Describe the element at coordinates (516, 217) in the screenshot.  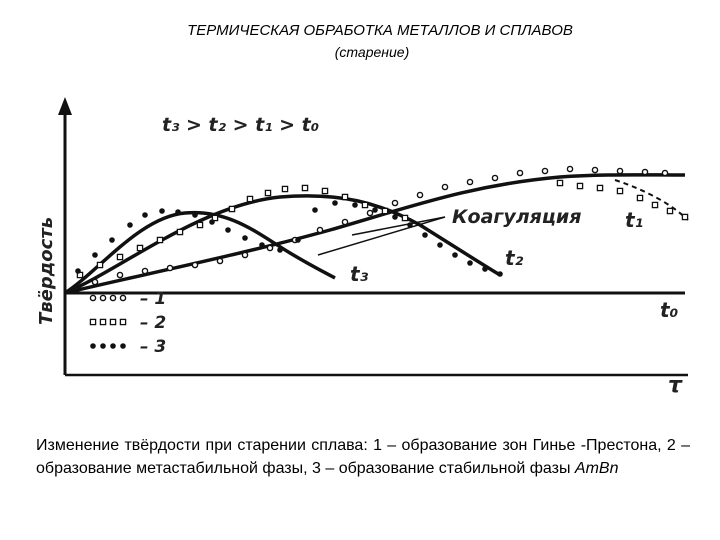
I see `coagulation-label: Коагуляция` at that location.